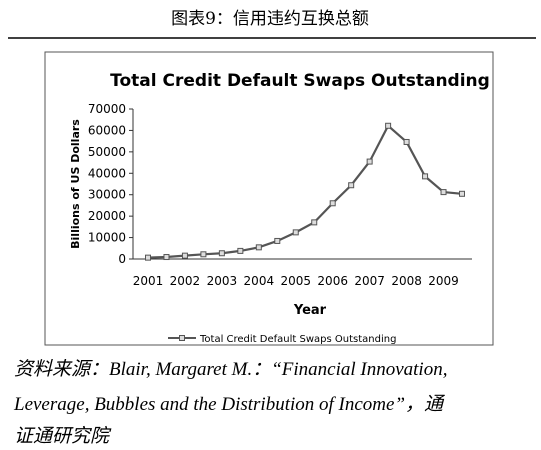 The width and height of the screenshot is (541, 450). Describe the element at coordinates (259, 281) in the screenshot. I see `x-tick-label: 2004` at that location.